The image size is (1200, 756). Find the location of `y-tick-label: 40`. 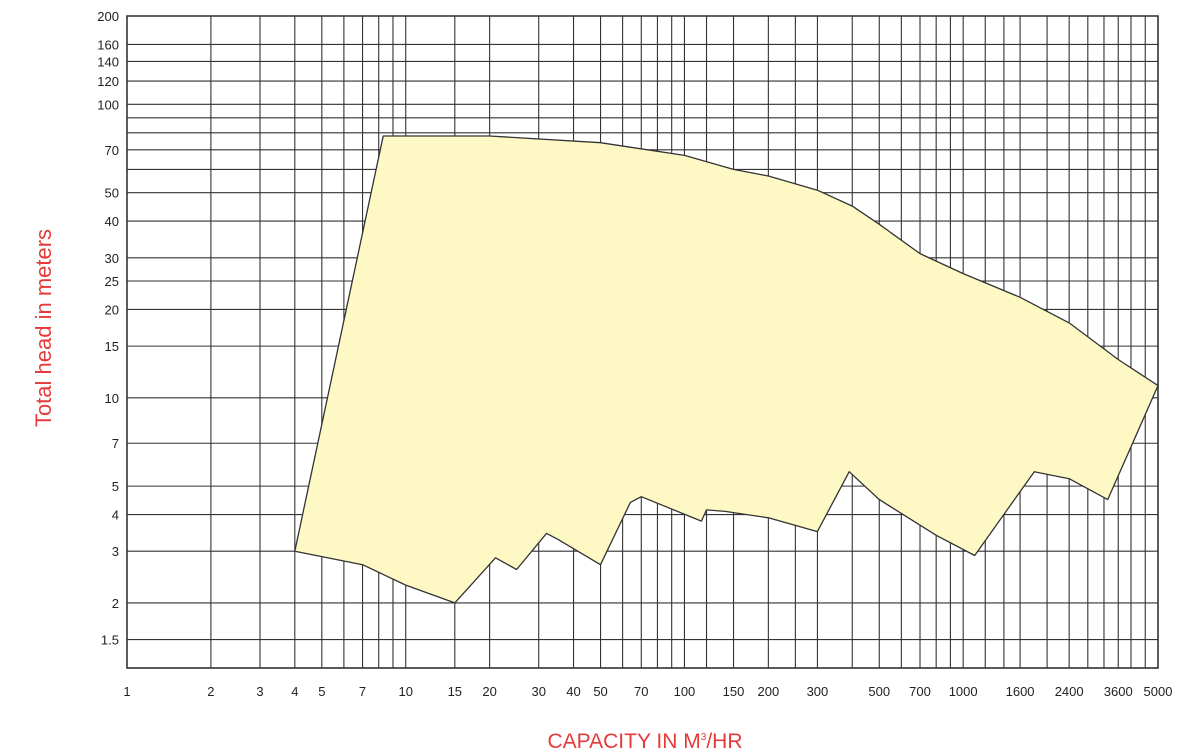

y-tick-label: 40 is located at coordinates (112, 221).